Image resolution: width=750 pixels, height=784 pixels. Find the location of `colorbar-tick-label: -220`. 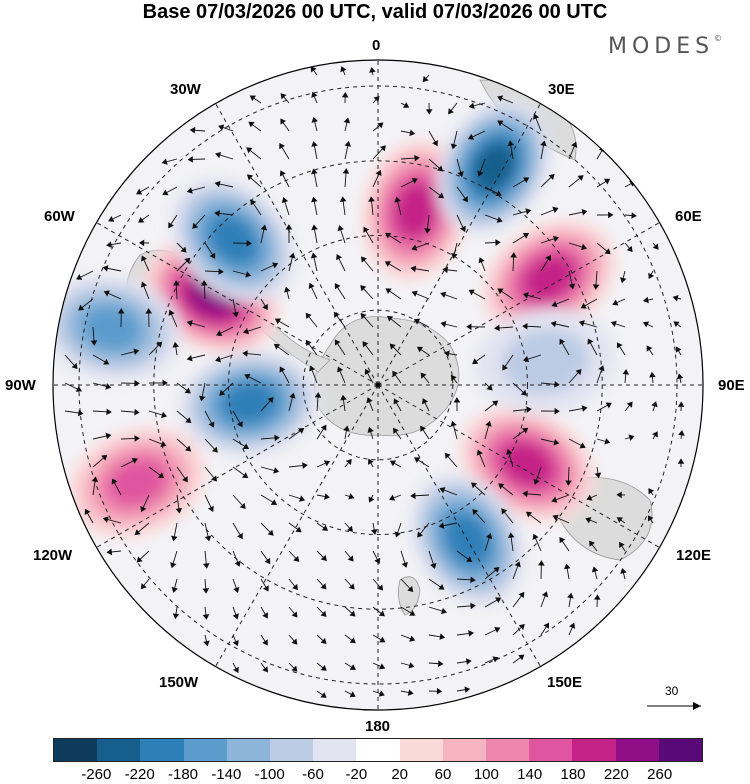

colorbar-tick-label: -220 is located at coordinates (140, 774).